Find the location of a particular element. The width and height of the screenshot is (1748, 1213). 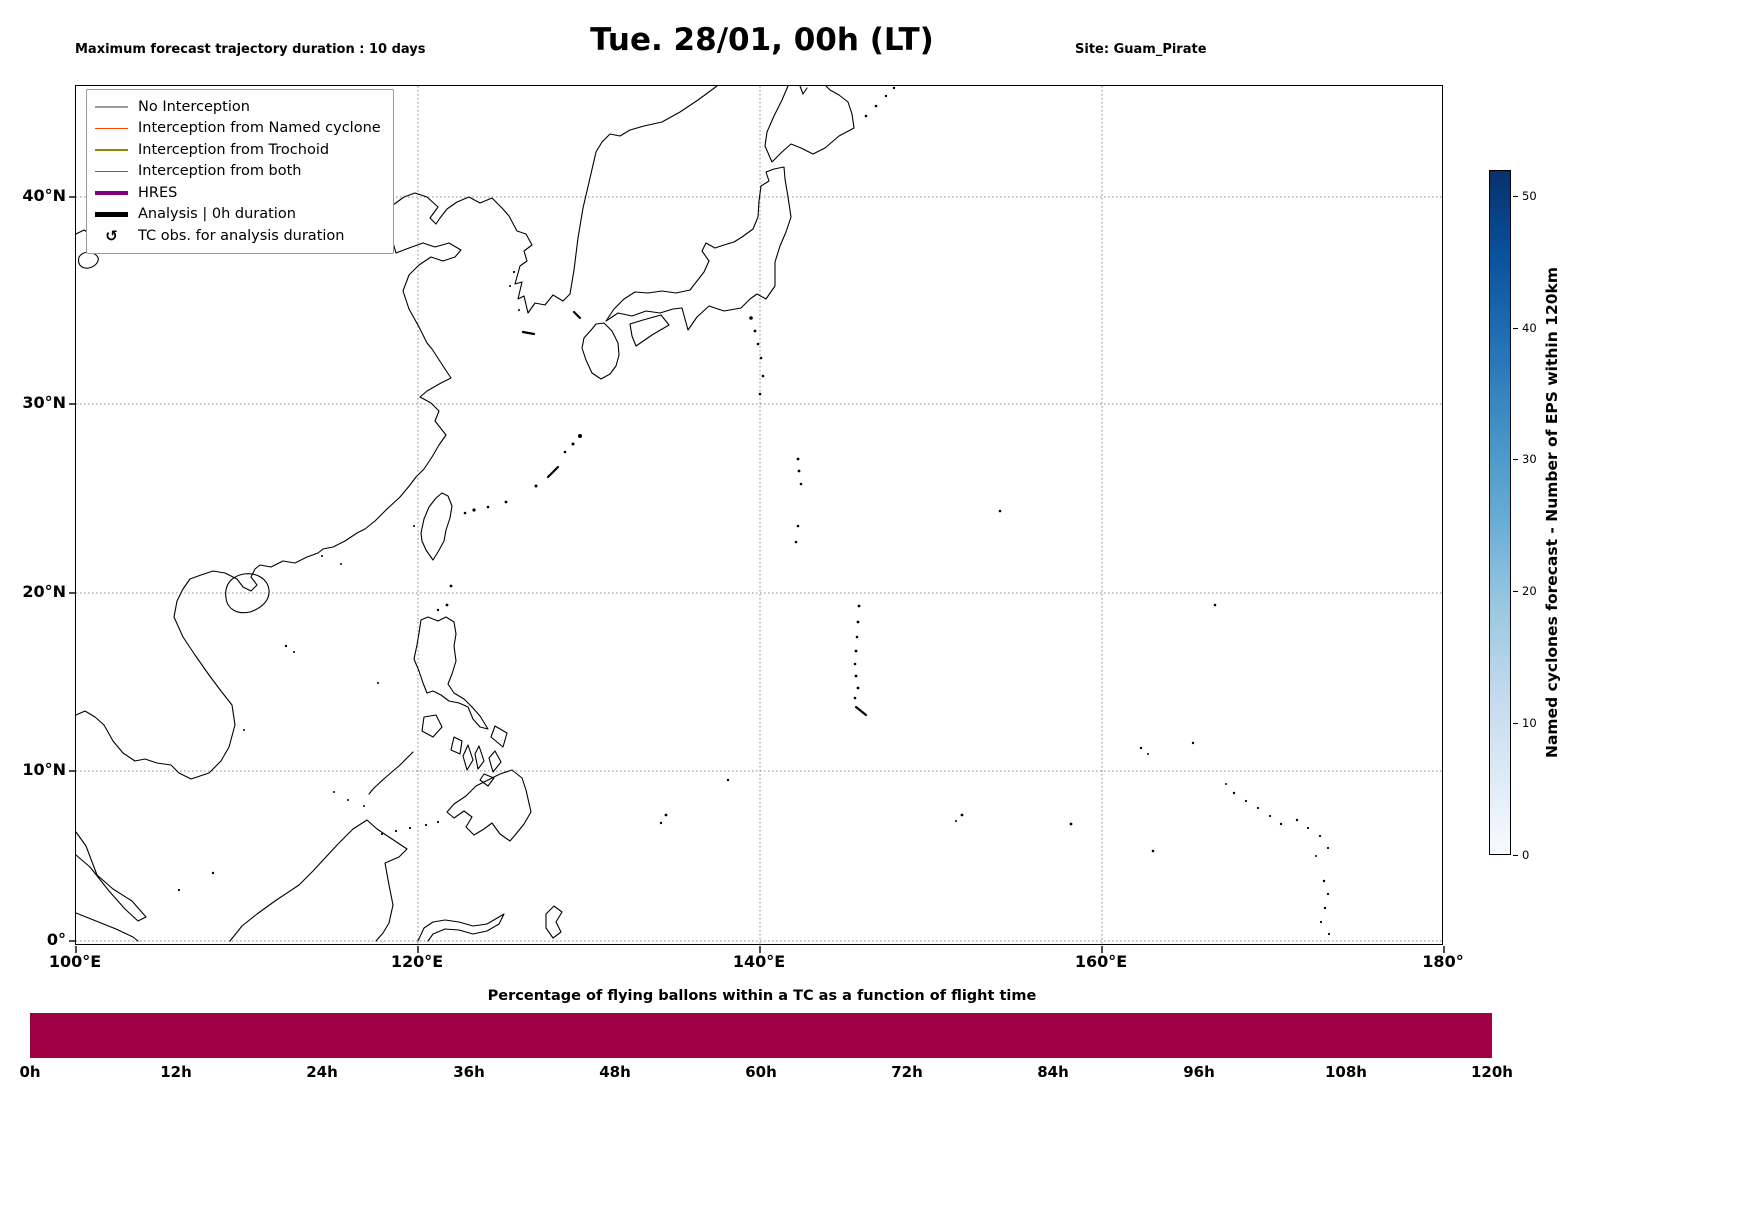

no-interception-line is located at coordinates (111, 107).